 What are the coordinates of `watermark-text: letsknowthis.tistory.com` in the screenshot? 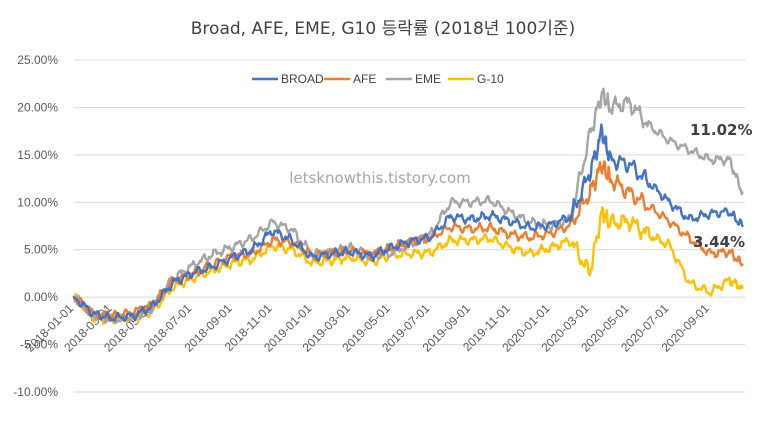 It's located at (380, 178).